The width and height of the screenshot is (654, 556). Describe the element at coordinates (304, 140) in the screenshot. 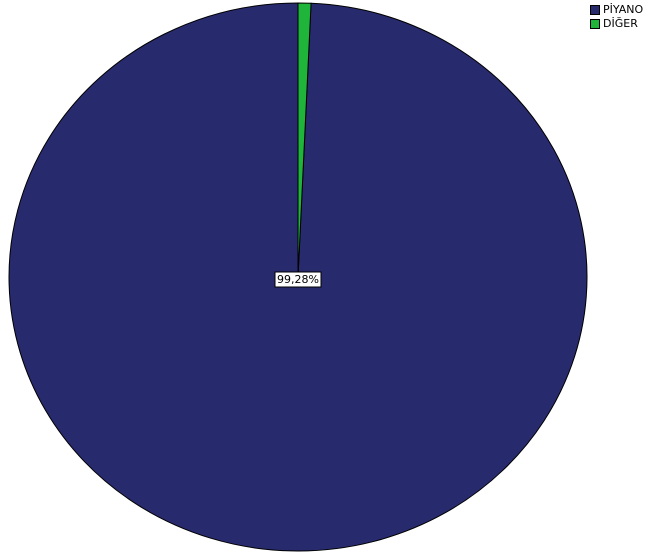

I see `pie-slice-diger` at that location.